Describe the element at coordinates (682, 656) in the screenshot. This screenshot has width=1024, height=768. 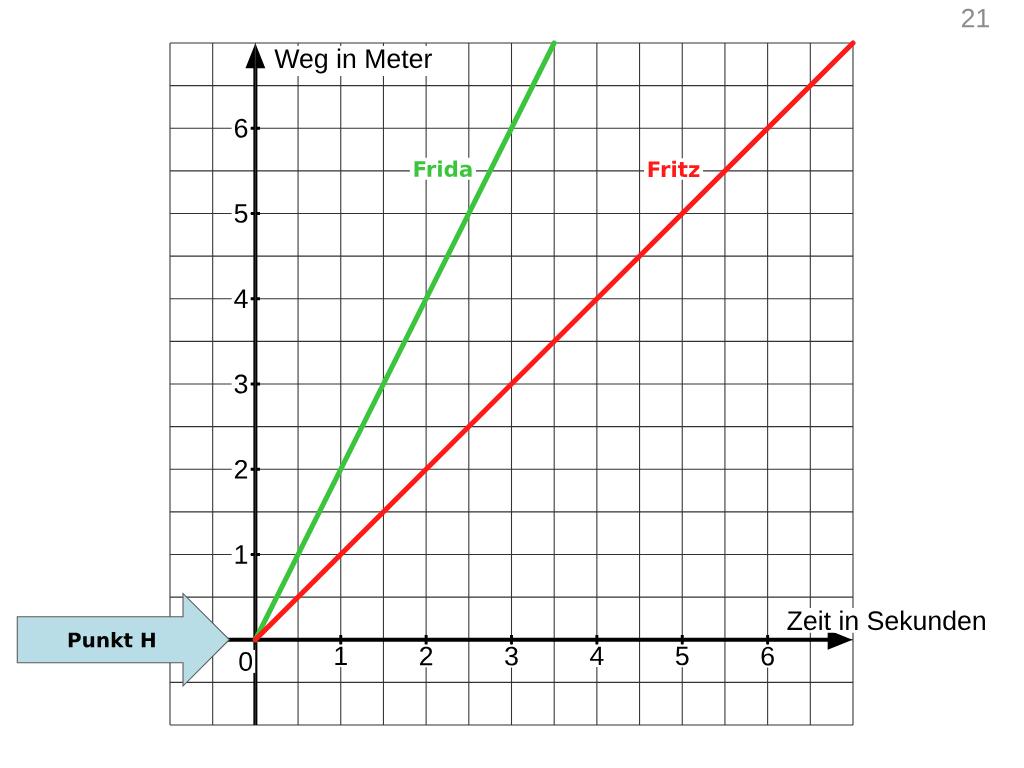
I see `x-tick-label: 5` at that location.